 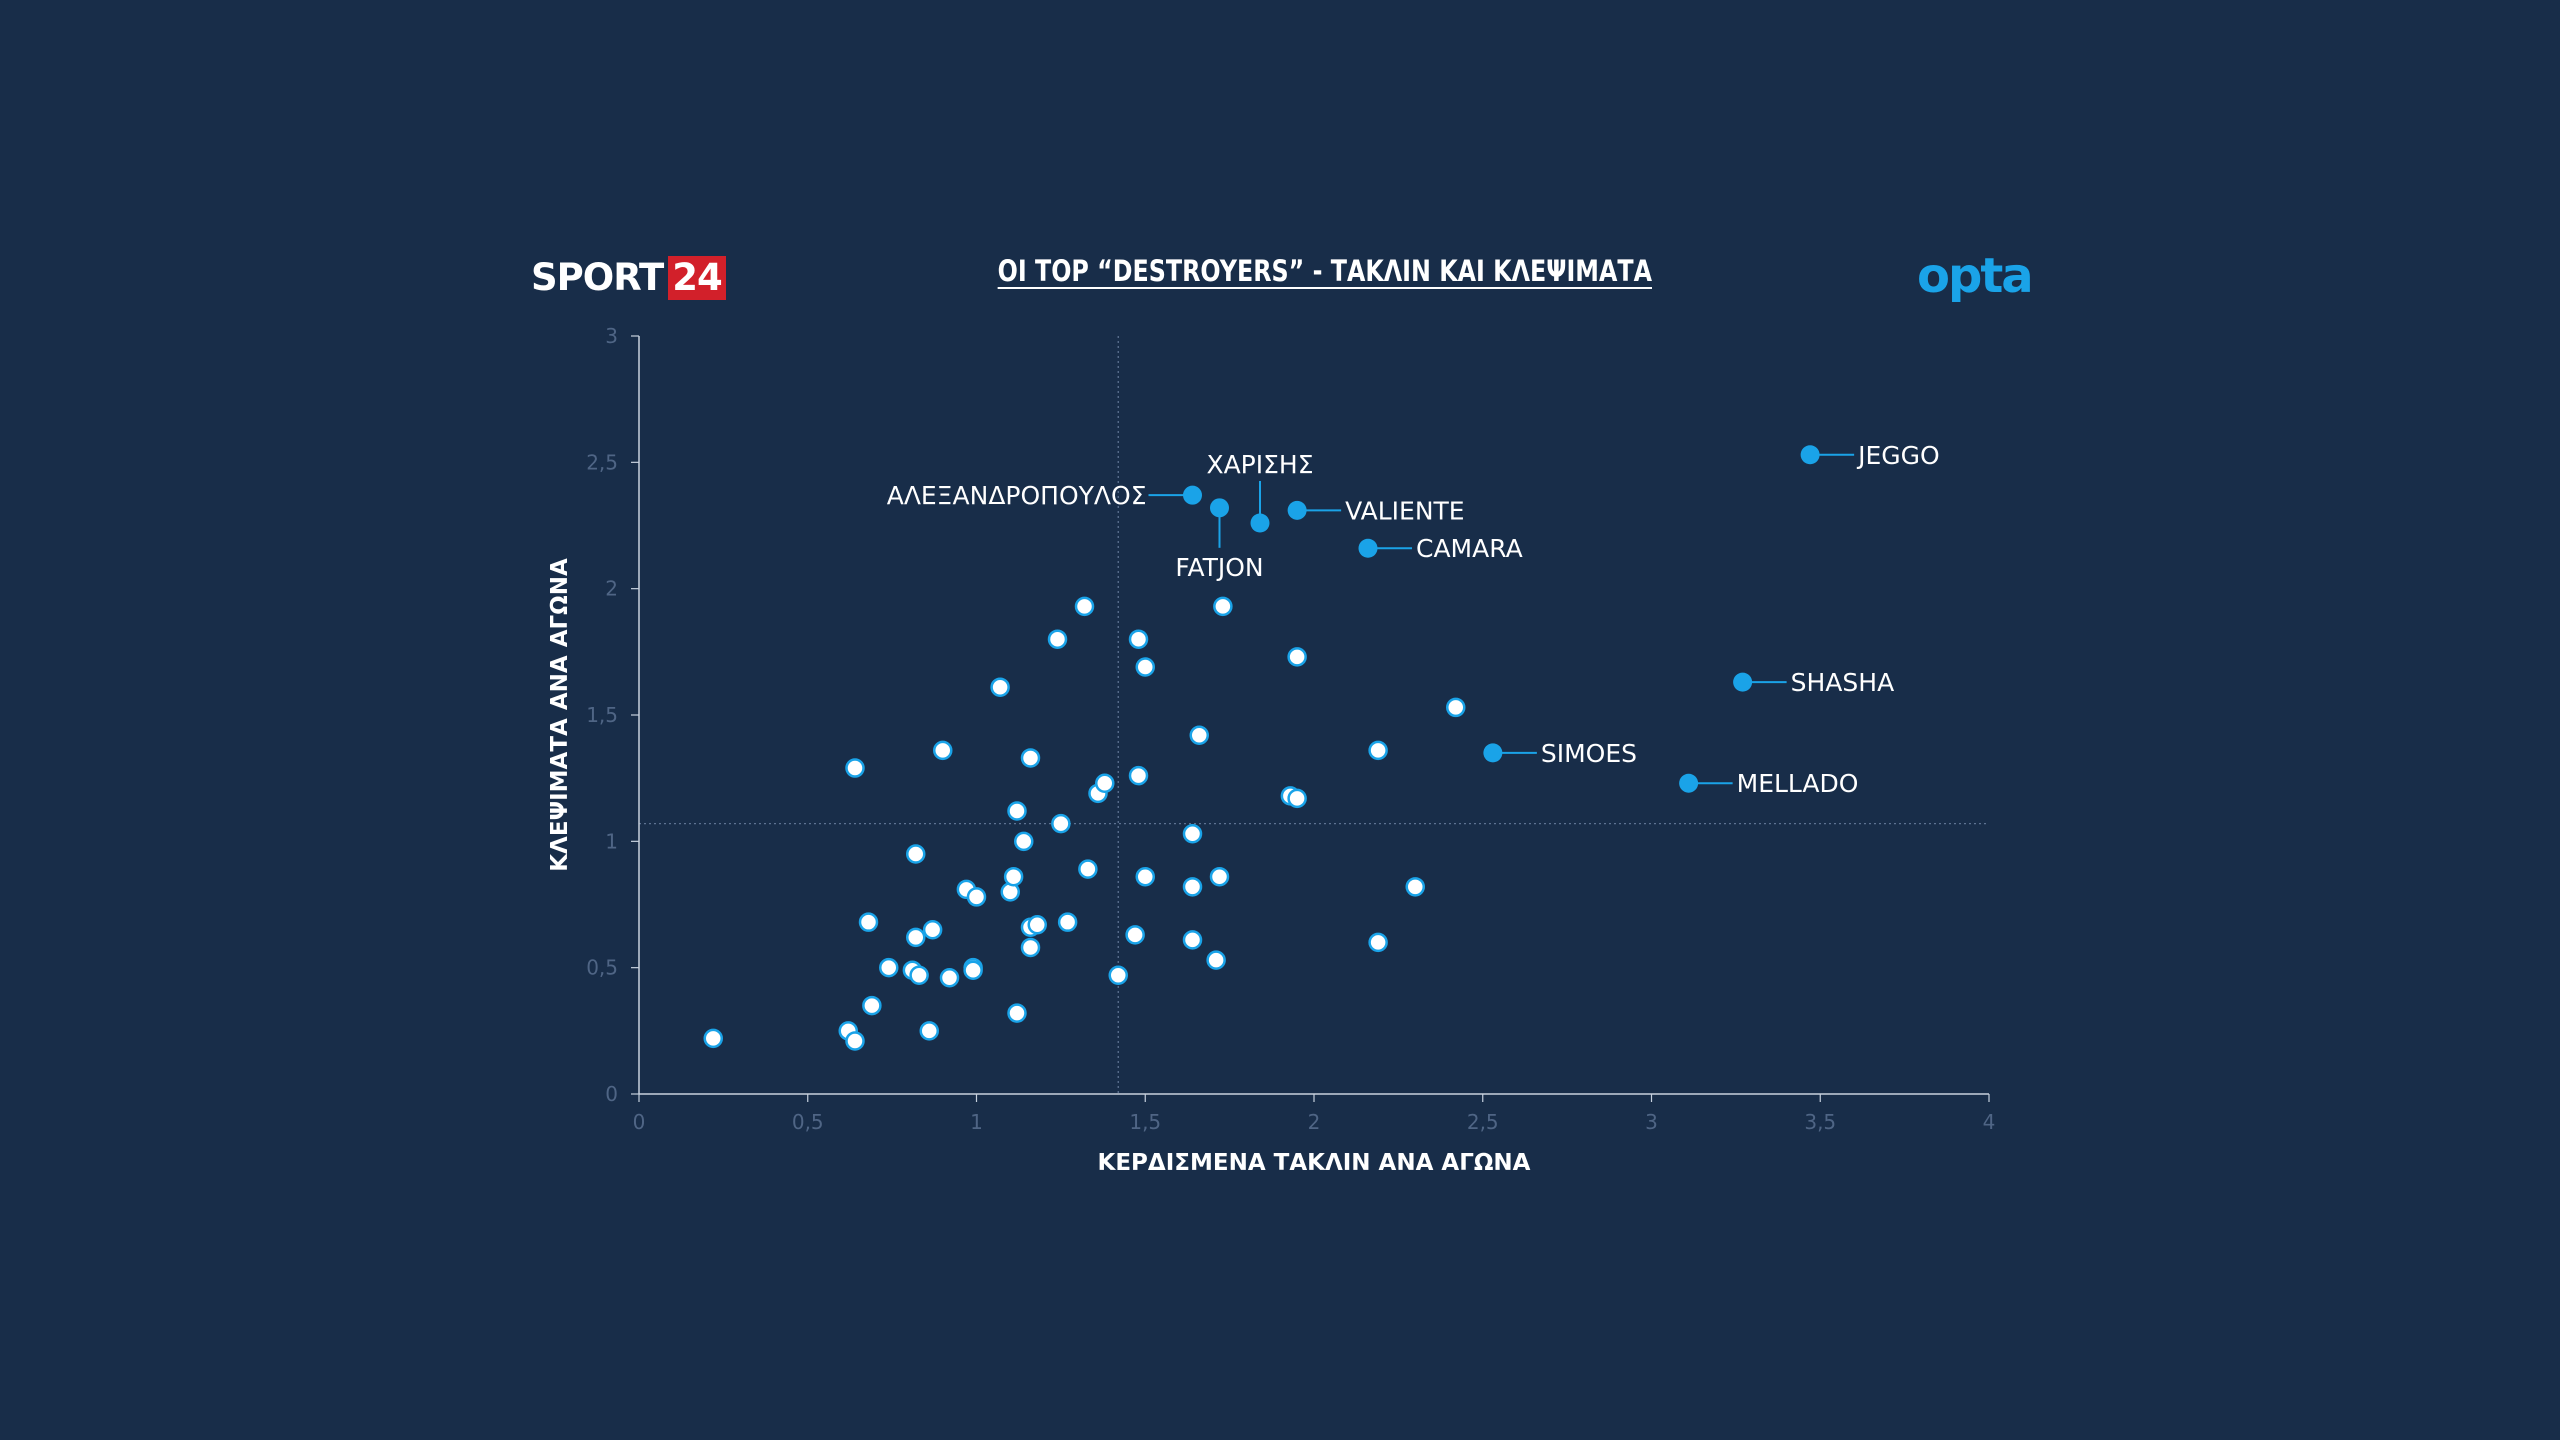 I want to click on highlight-label: JEGGO, so click(x=1898, y=455).